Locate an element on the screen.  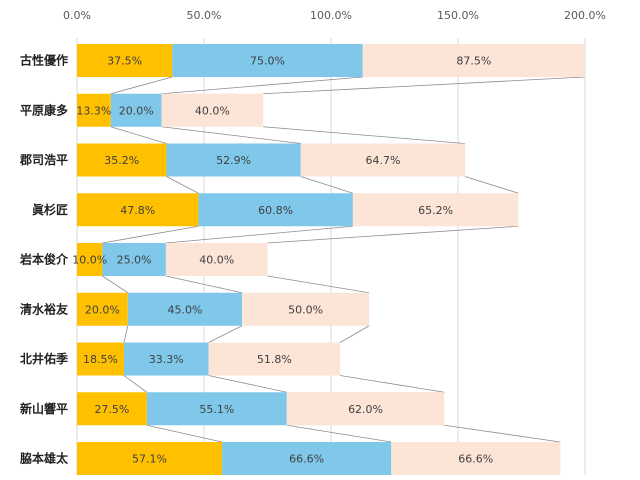
category-label: 平原康多 is located at coordinates (44, 109).